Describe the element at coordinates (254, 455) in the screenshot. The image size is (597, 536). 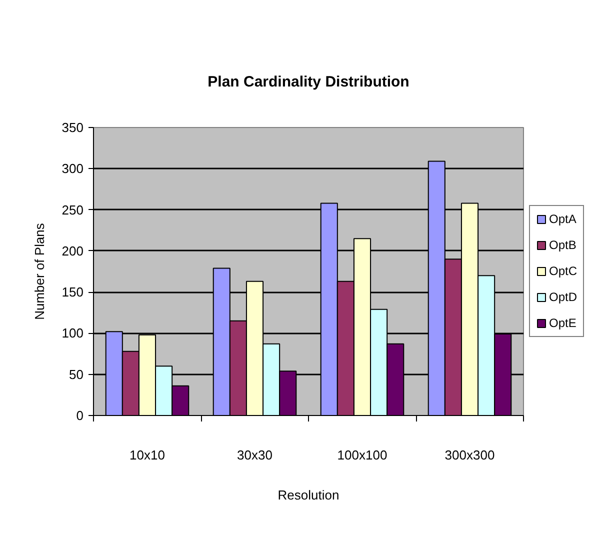
I see `x-tick-label: 30x30` at that location.